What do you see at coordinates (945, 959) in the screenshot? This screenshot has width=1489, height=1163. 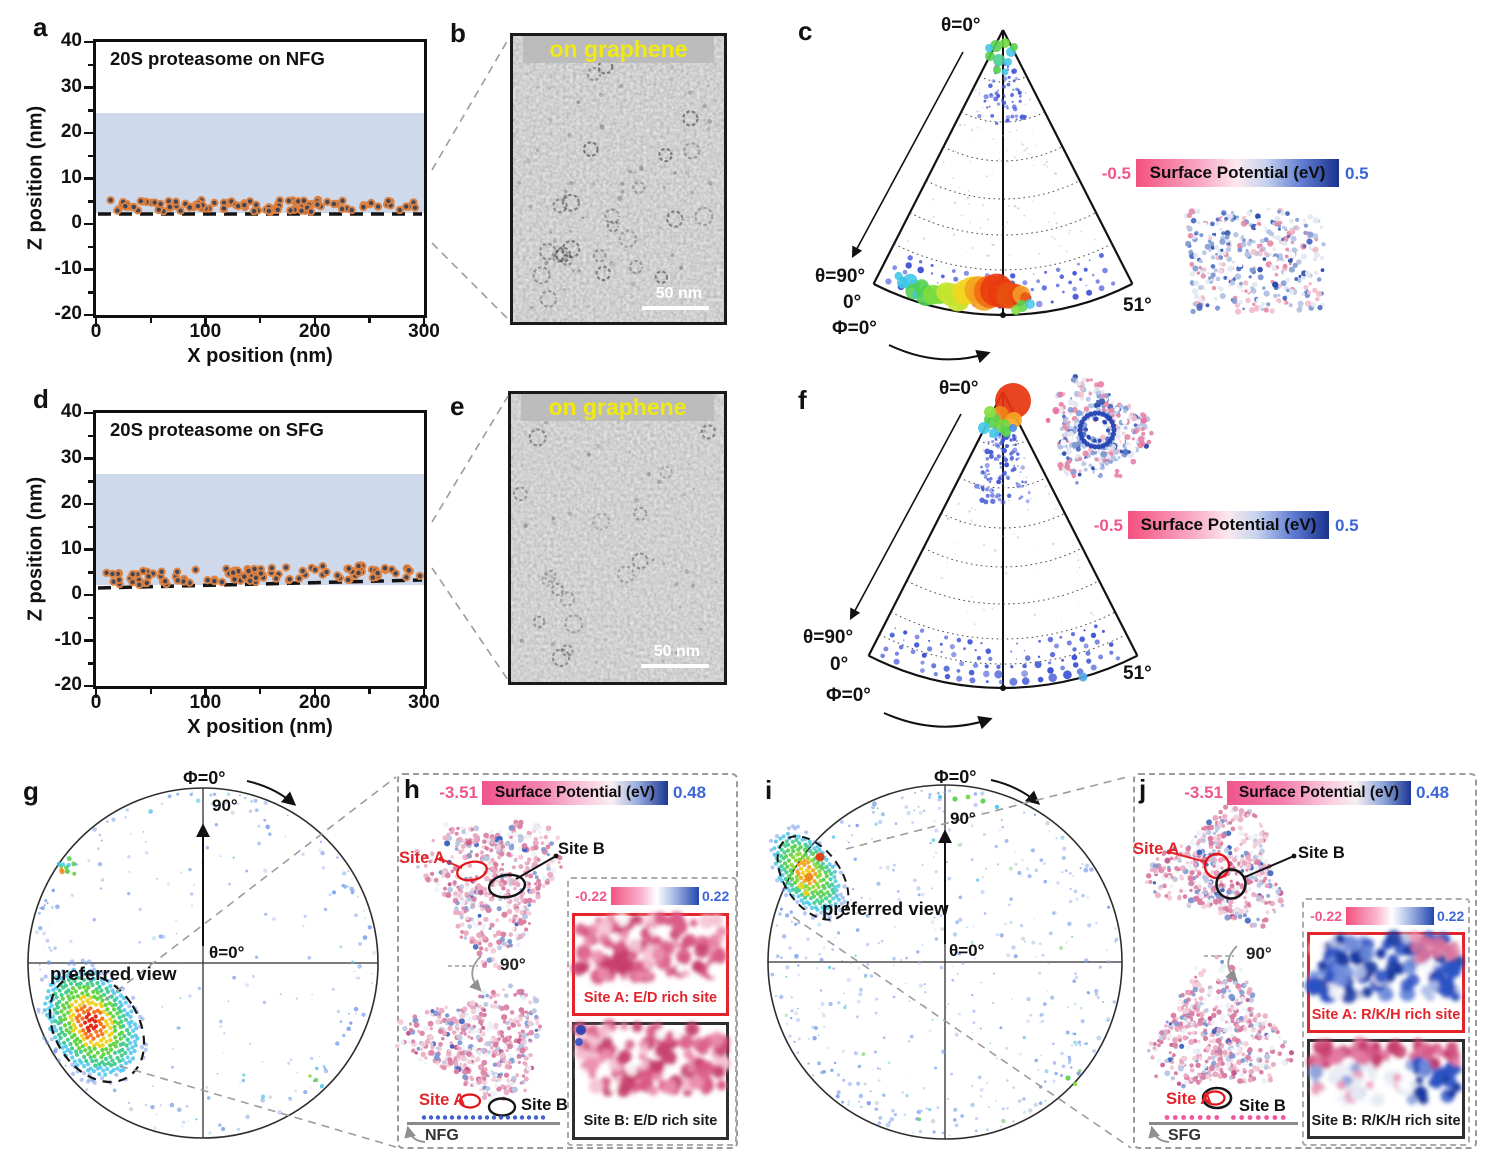 I see `panel-i-polar` at bounding box center [945, 959].